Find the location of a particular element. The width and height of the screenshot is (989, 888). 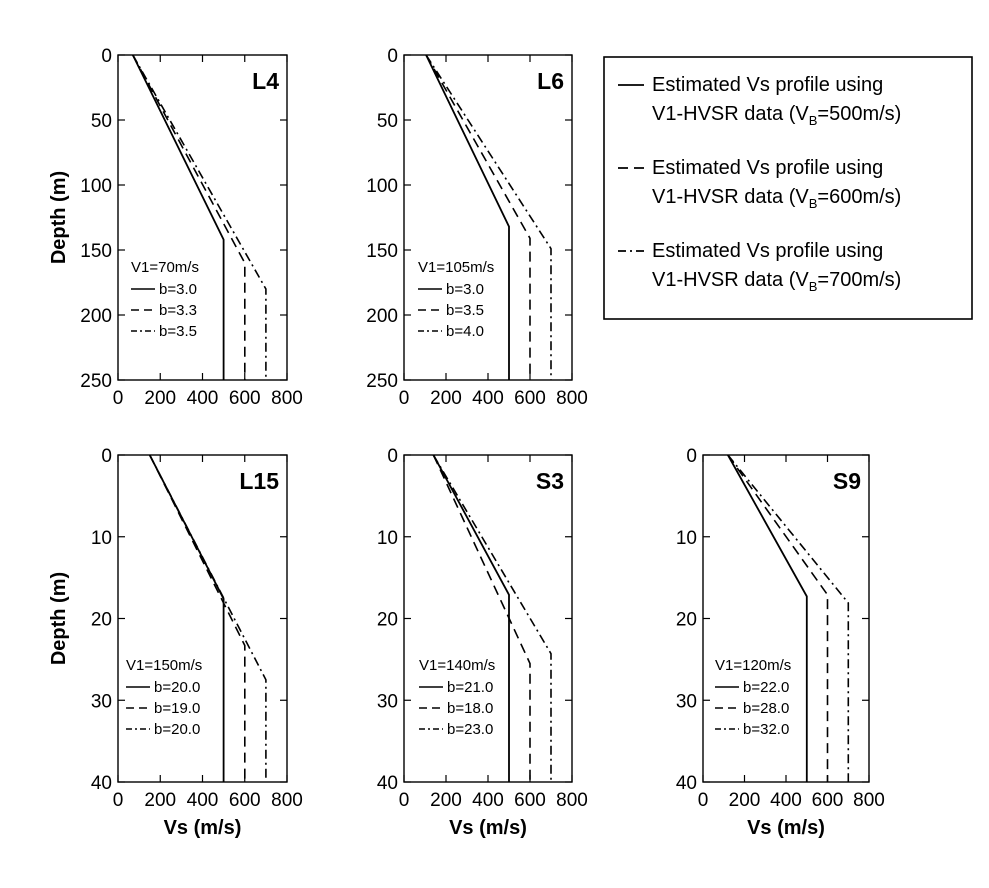

b-label: b=32.0 is located at coordinates (766, 729).